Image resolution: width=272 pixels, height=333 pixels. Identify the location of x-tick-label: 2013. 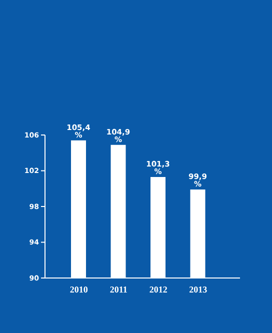
(198, 289).